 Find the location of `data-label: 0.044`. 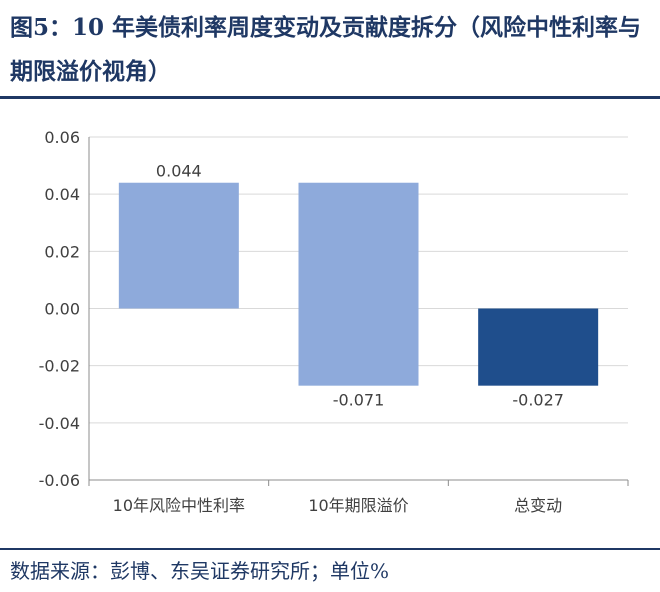

data-label: 0.044 is located at coordinates (179, 171).